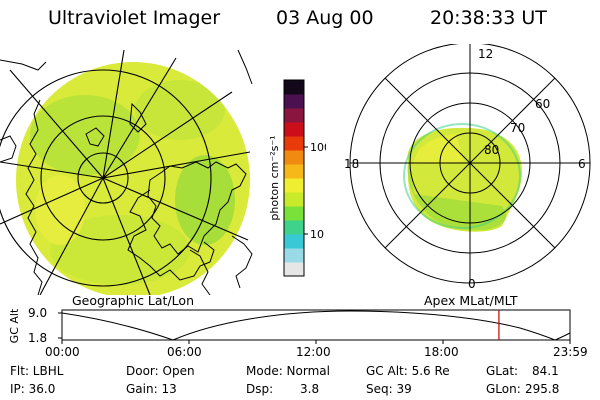 This screenshot has width=600, height=400. I want to click on dsp-label: Dsp:, so click(260, 389).